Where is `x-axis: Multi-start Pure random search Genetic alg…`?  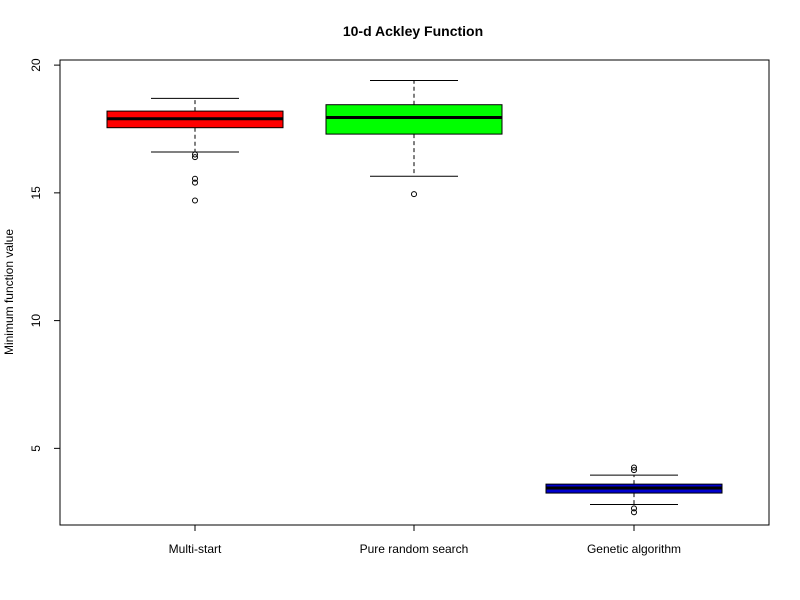
x-axis: Multi-start Pure random search Genetic alg… is located at coordinates (425, 540).